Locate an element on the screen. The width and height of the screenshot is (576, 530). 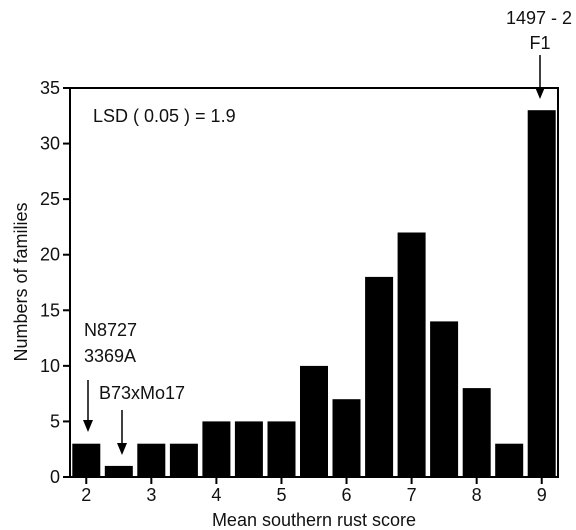
x-axis-label: Mean southern rust score is located at coordinates (314, 520).